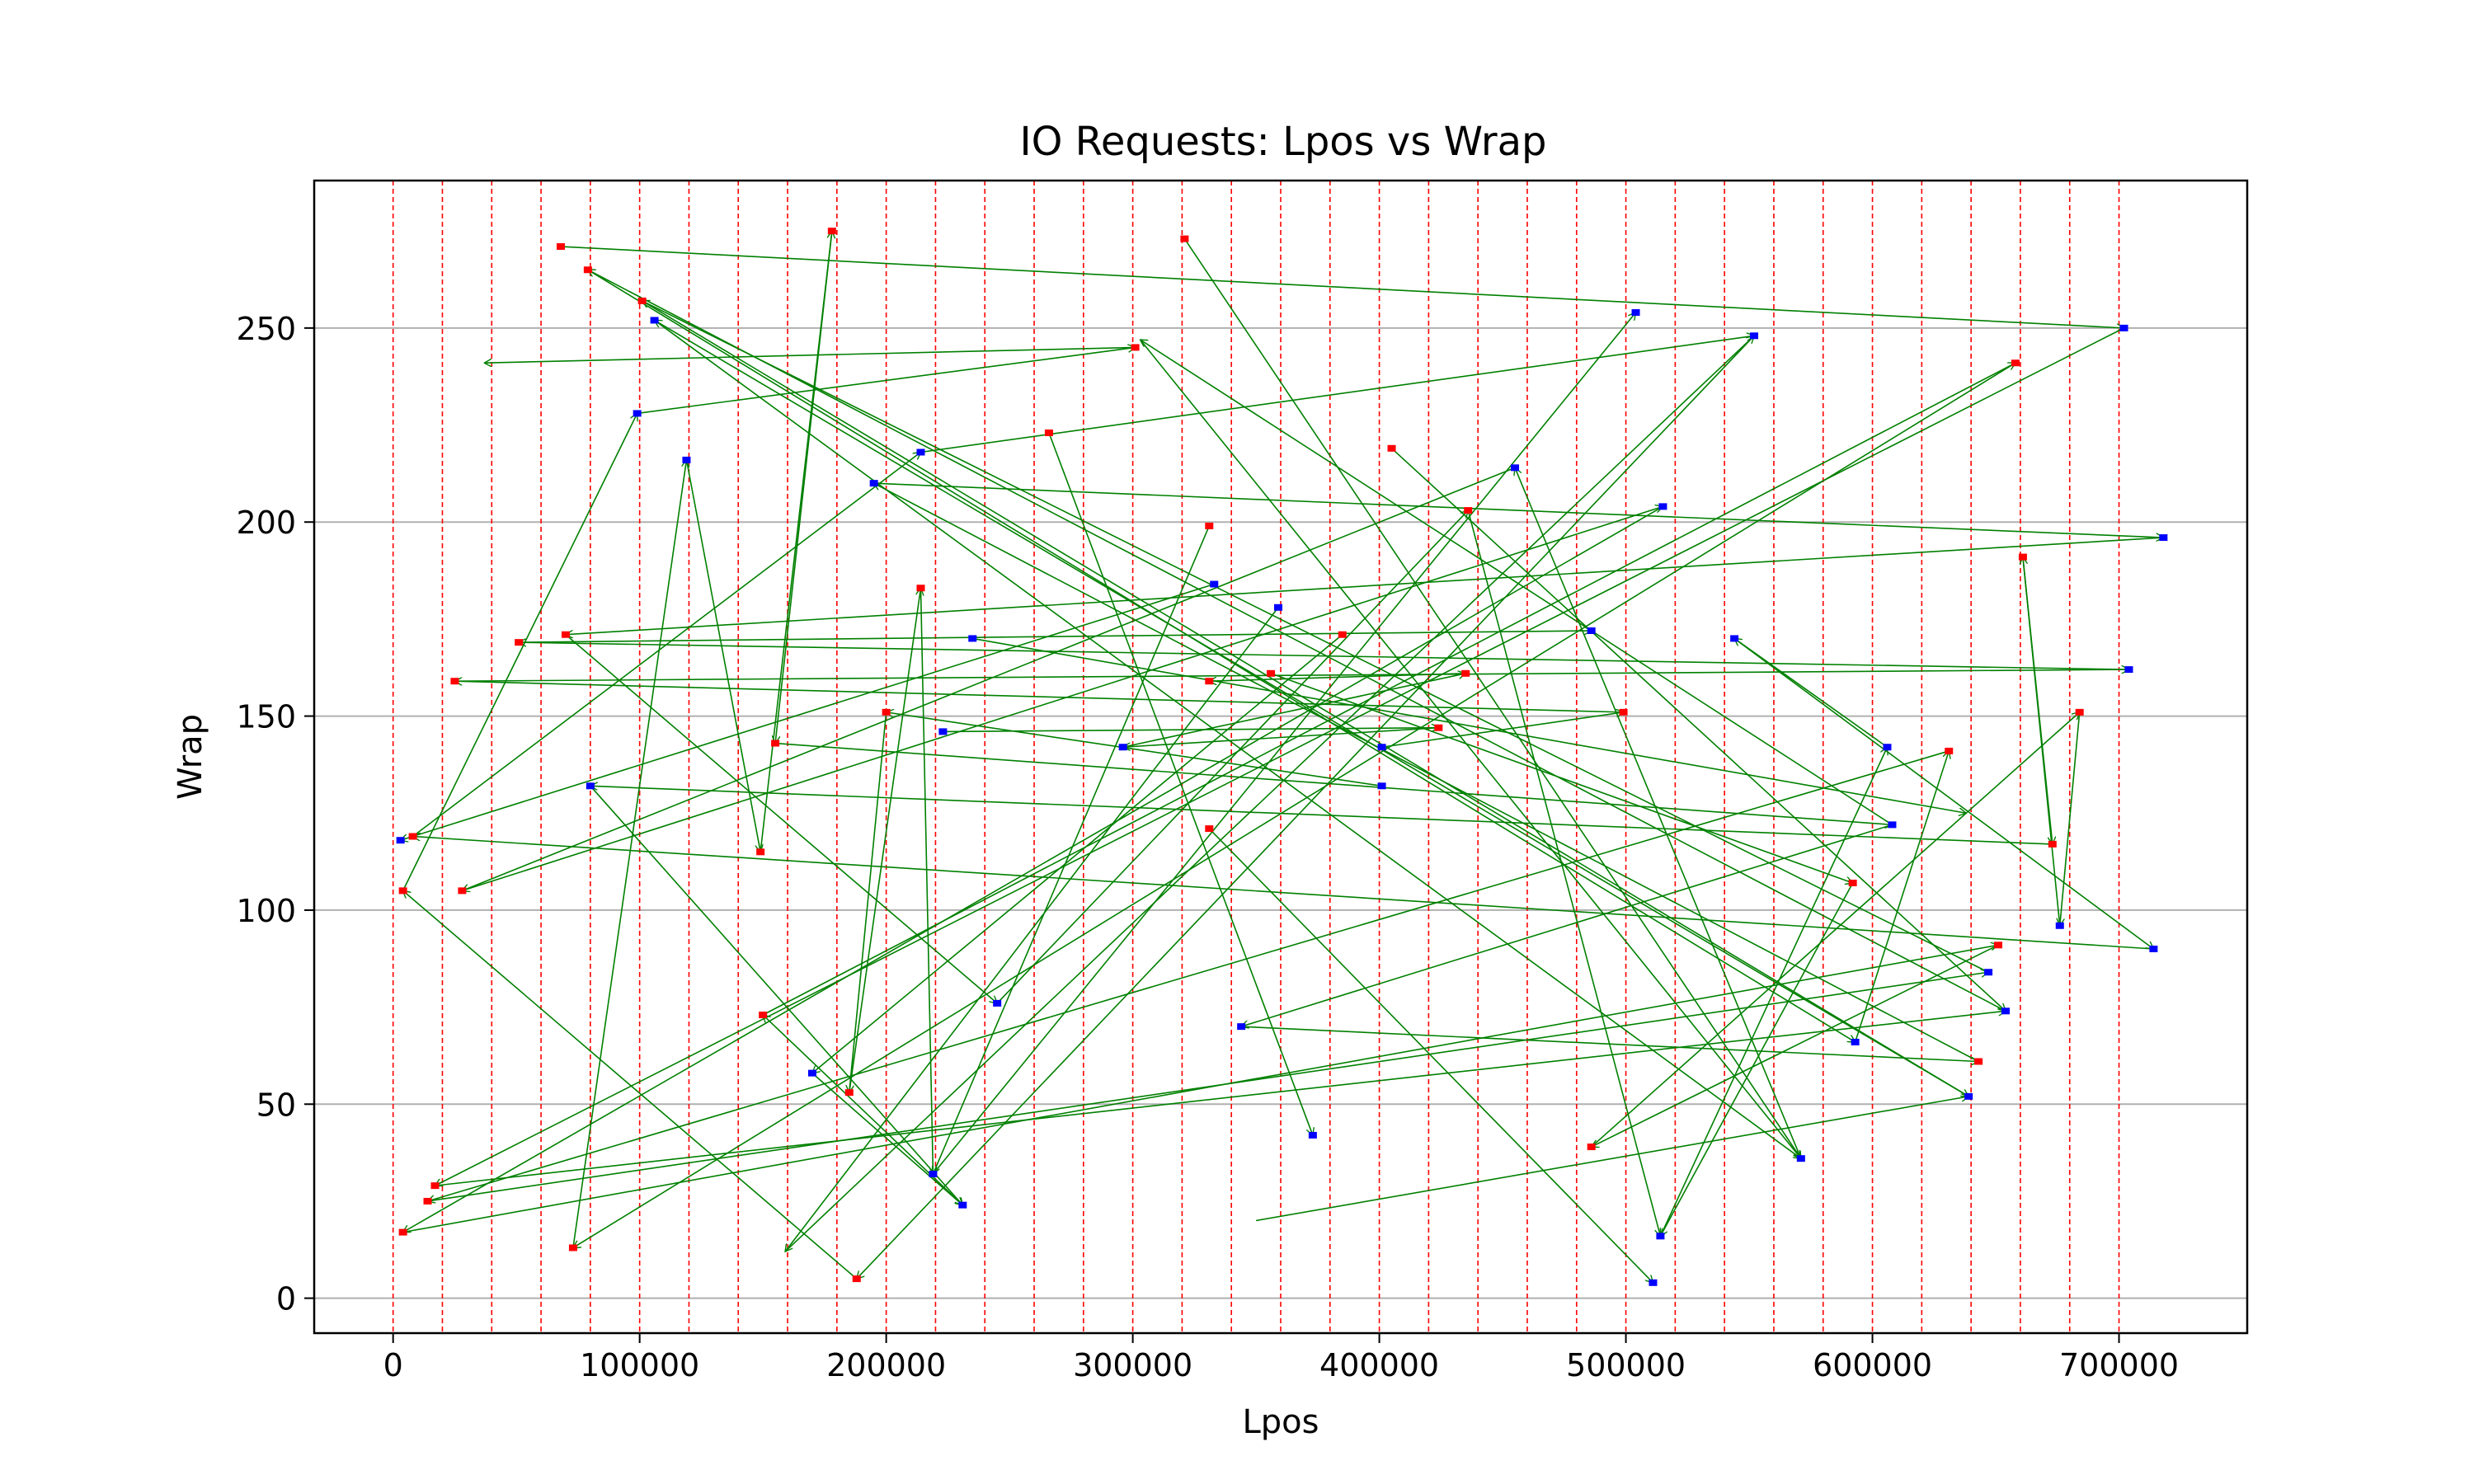 This screenshot has height=1484, width=2474. Describe the element at coordinates (393, 1365) in the screenshot. I see `x-tick-label: 0` at that location.